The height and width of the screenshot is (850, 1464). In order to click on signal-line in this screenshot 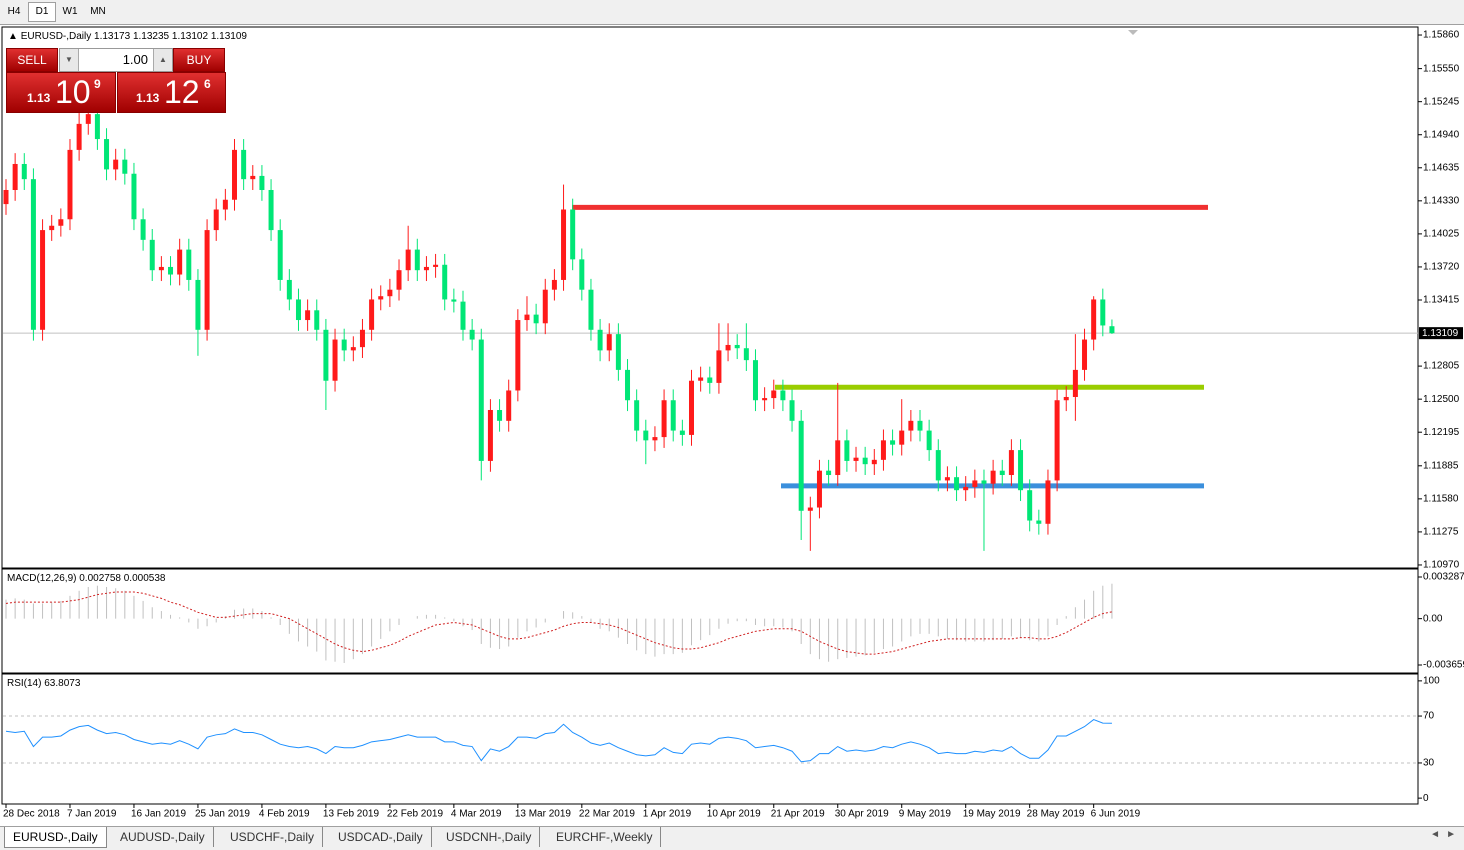, I will do `click(559, 623)`.